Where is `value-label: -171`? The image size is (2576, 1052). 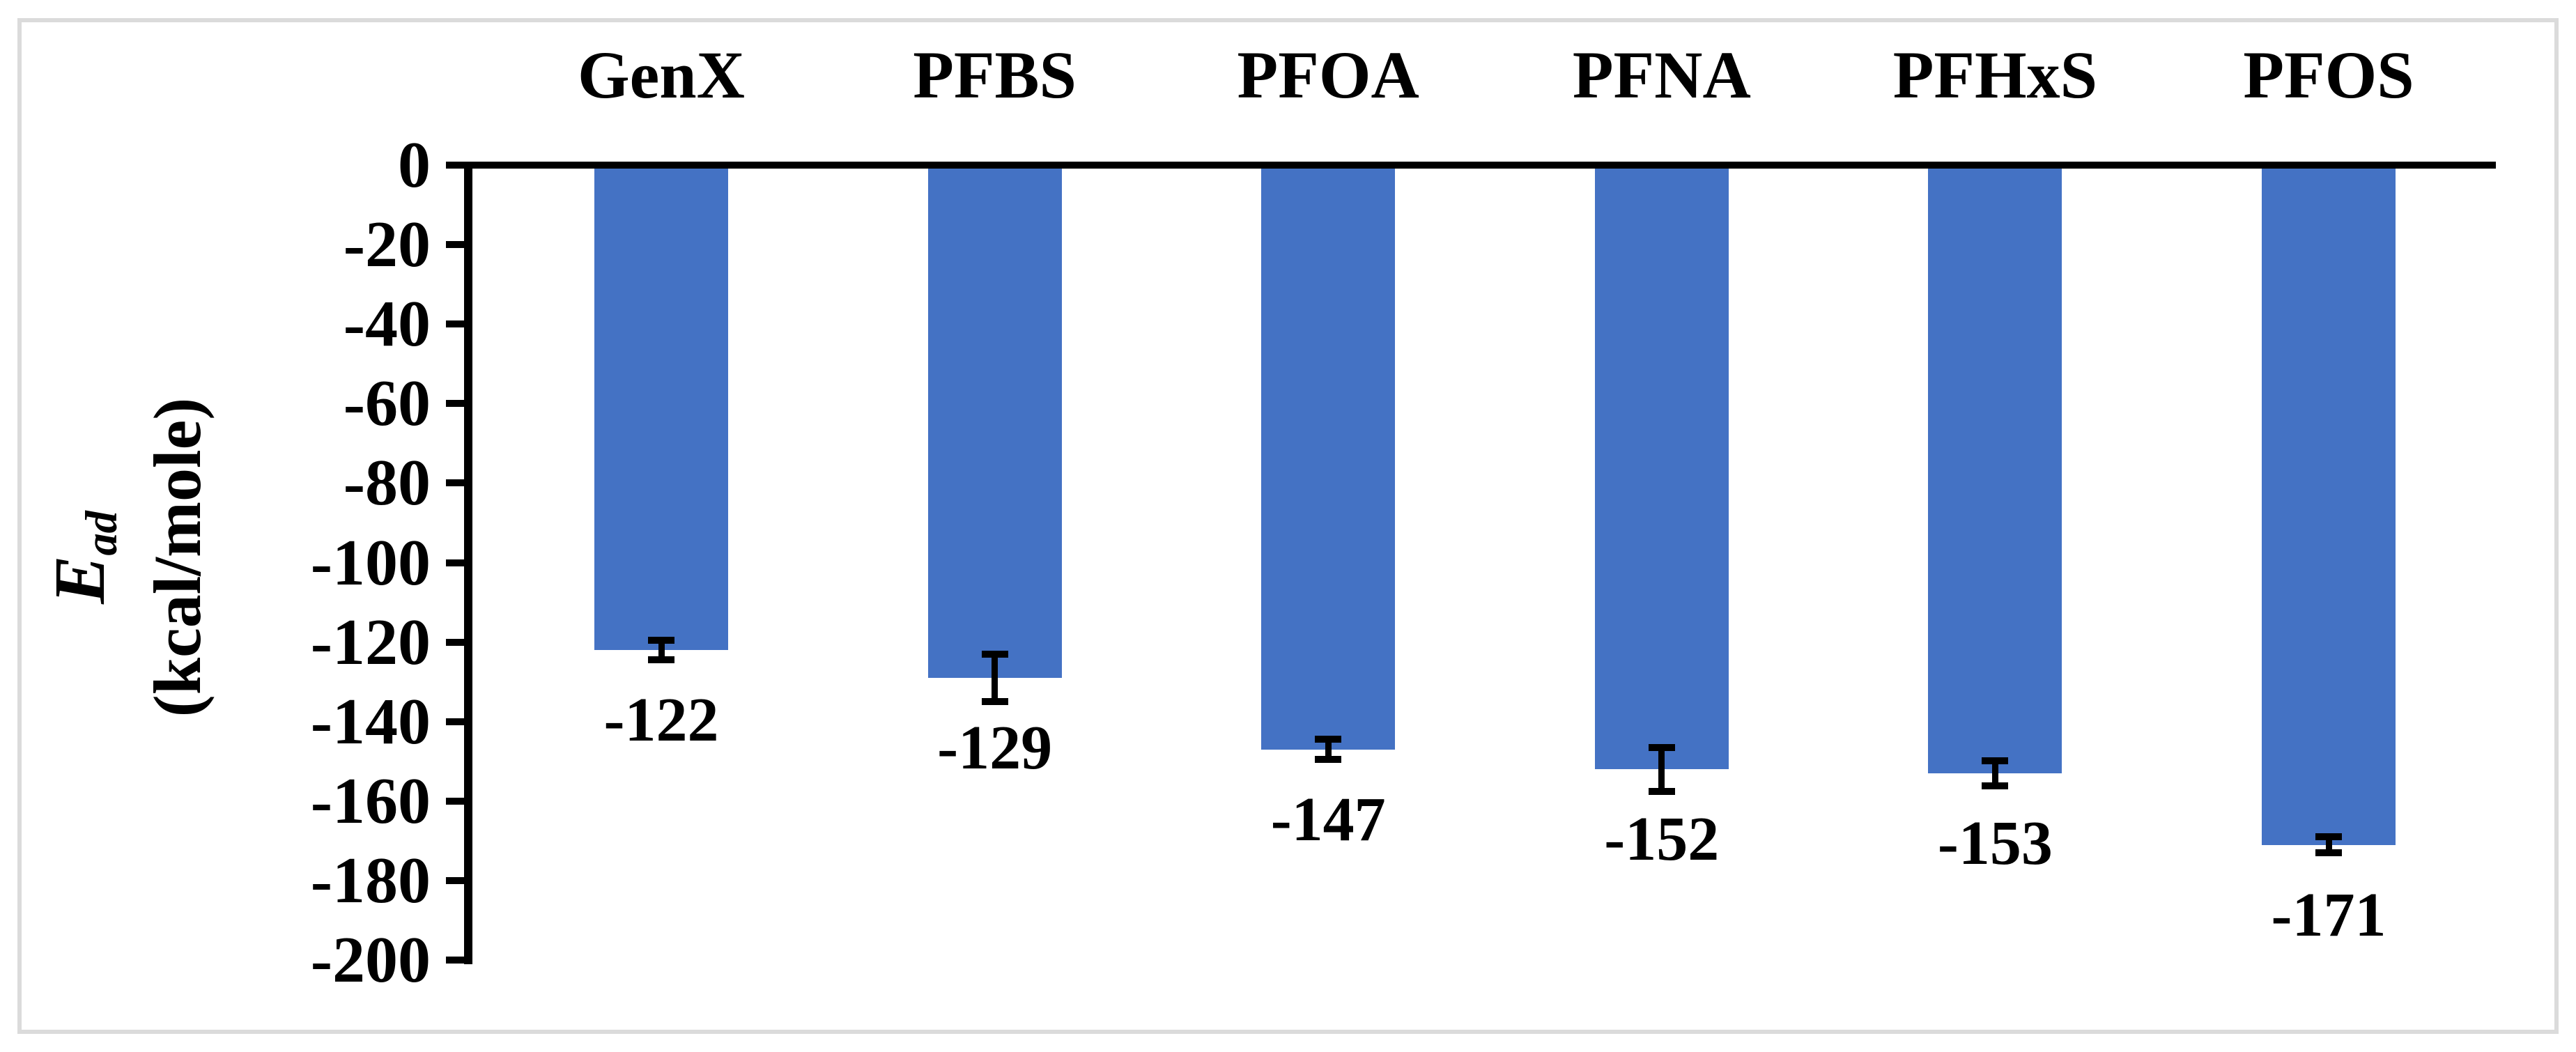
value-label: -171 is located at coordinates (2328, 915).